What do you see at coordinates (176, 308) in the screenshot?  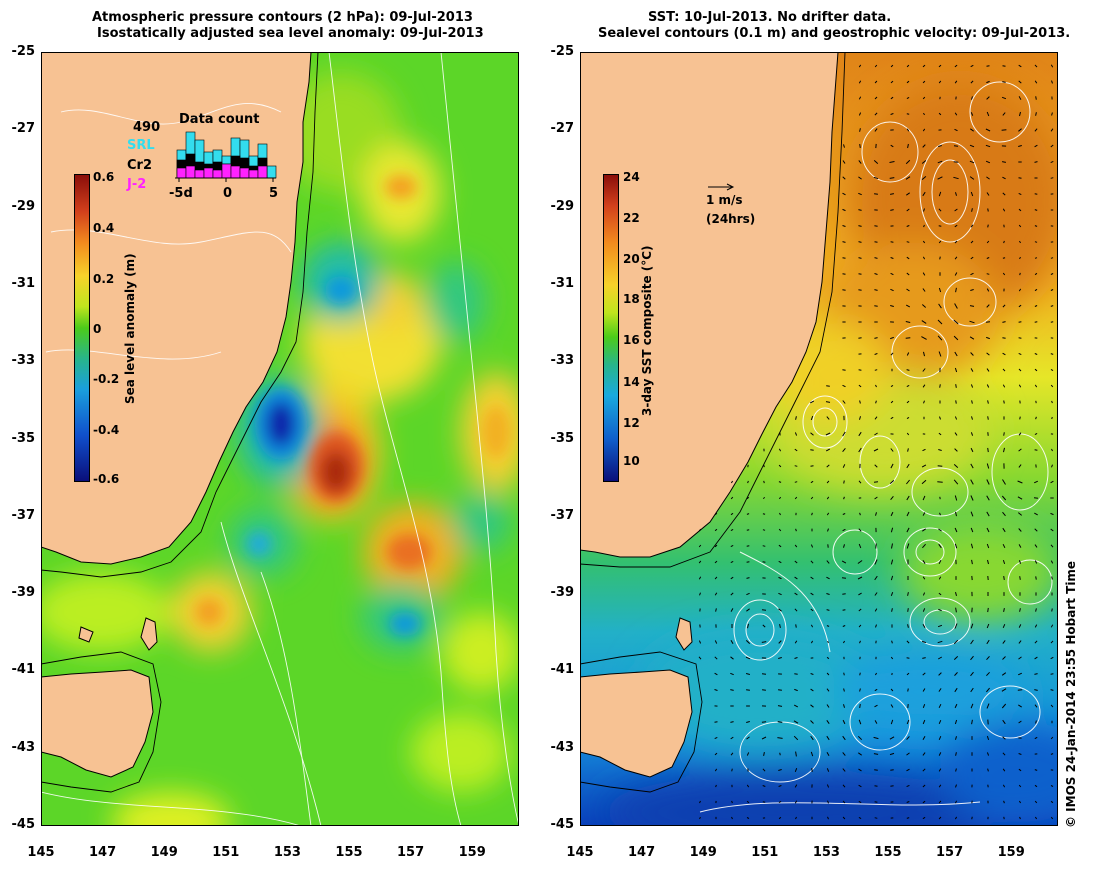 I see `sla-mainland` at bounding box center [176, 308].